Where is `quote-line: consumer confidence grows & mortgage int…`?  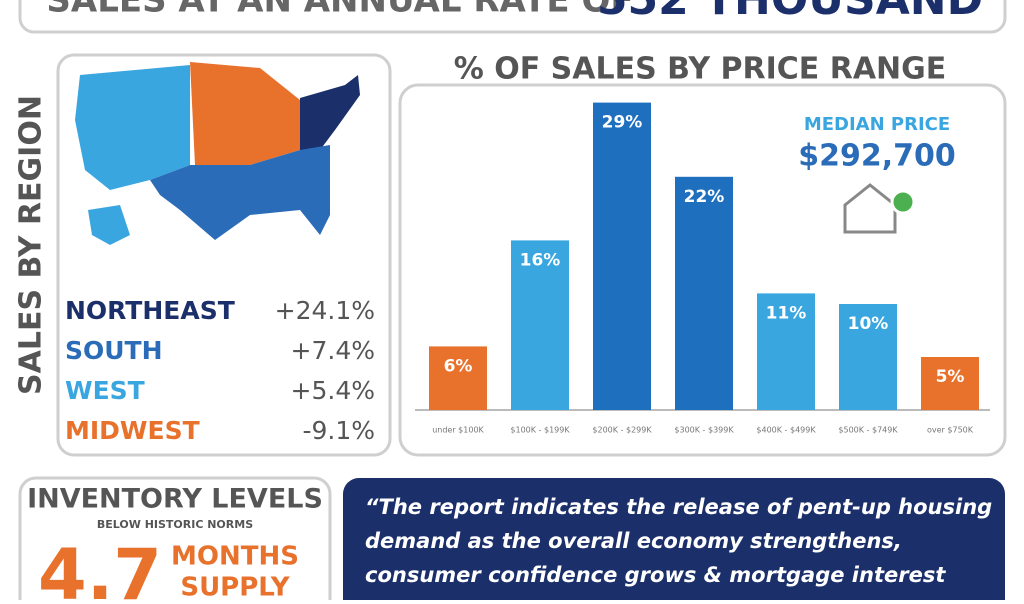 quote-line: consumer confidence grows & mortgage int… is located at coordinates (655, 575).